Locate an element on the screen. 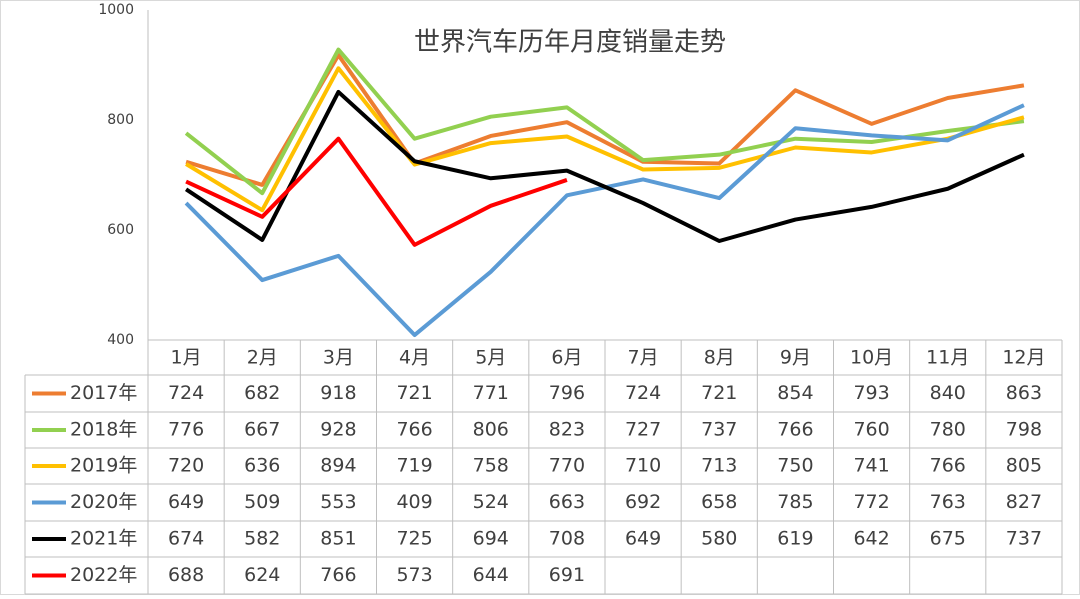  table-value: 851 is located at coordinates (338, 539).